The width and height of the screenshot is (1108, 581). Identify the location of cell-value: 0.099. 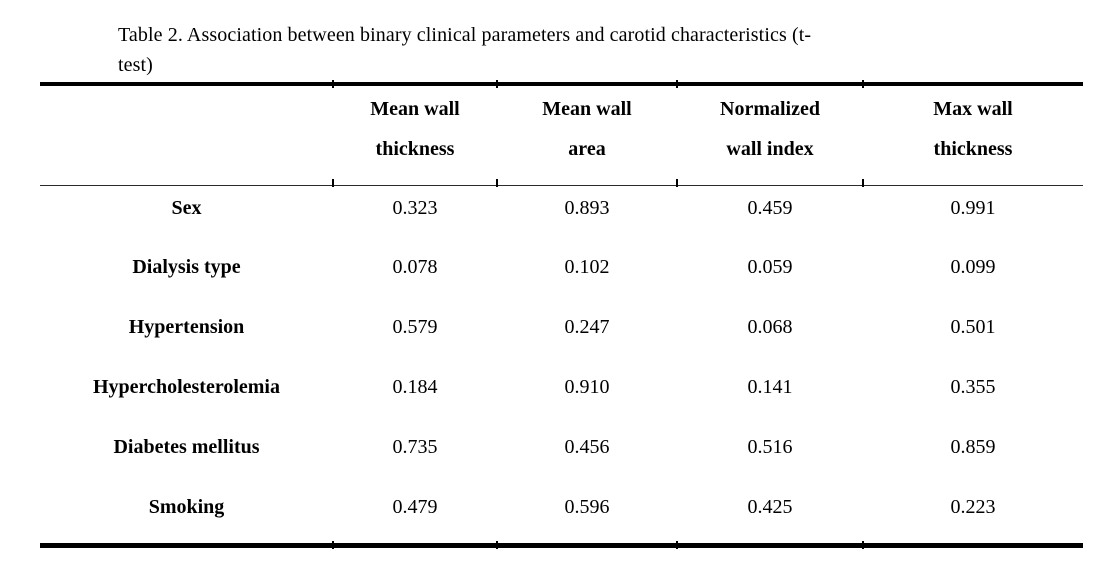
(973, 267).